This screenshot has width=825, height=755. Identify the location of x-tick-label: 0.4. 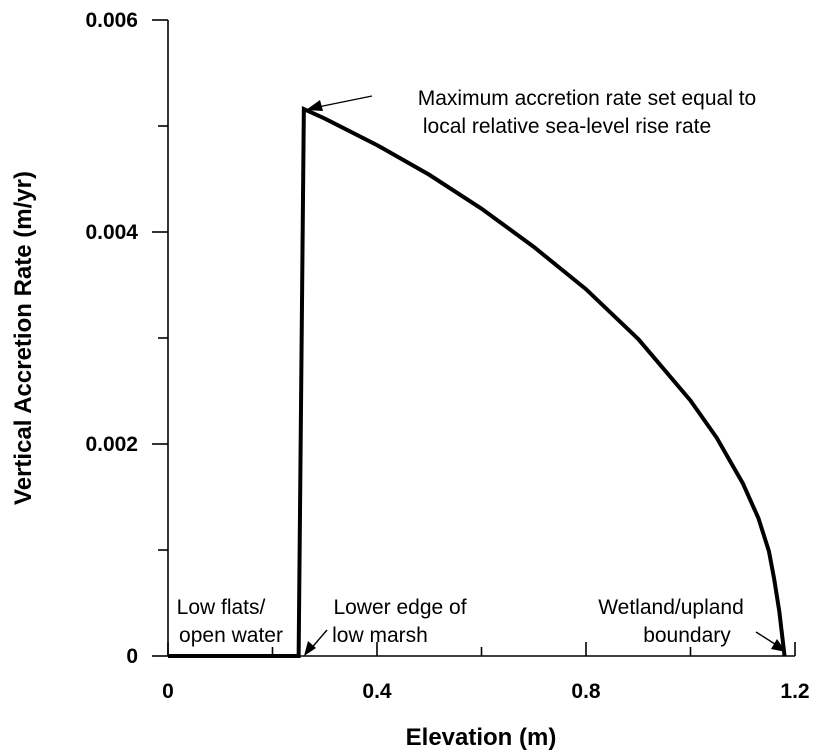
(377, 691).